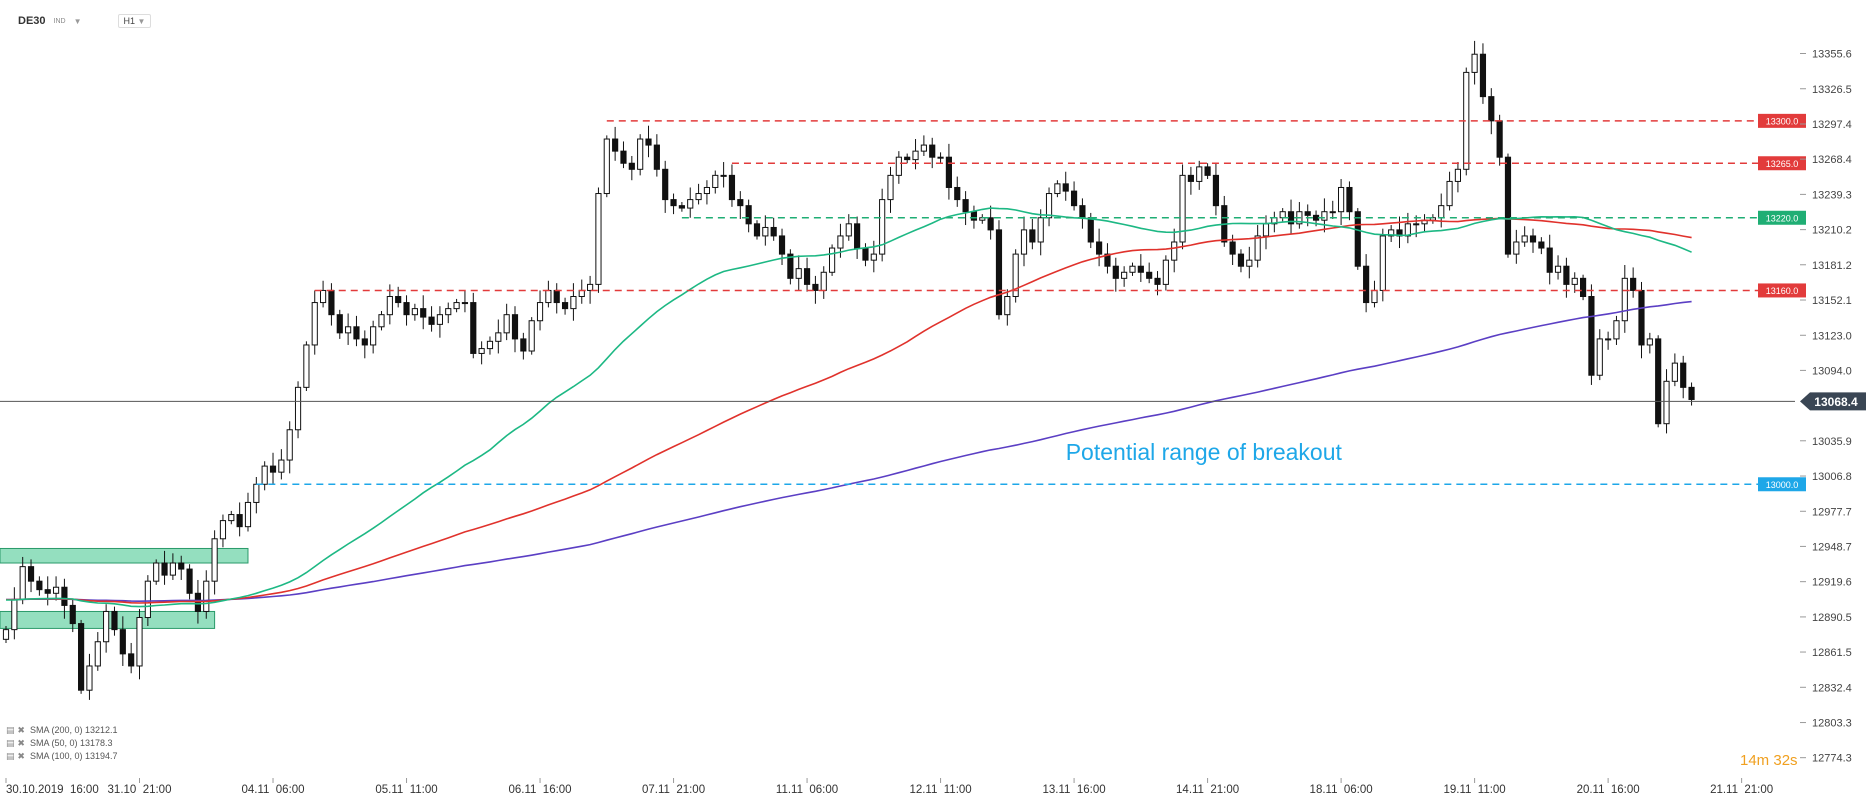 Image resolution: width=1866 pixels, height=805 pixels. I want to click on timeframe-select: H1 ▼, so click(134, 21).